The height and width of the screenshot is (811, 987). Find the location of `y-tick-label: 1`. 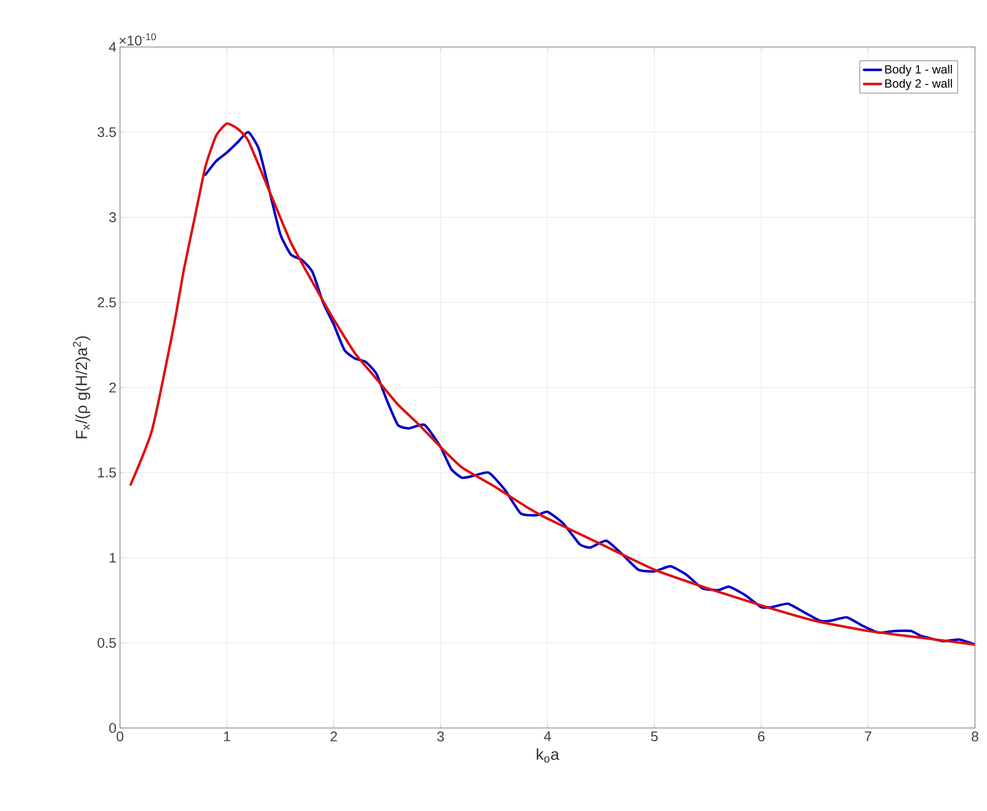

y-tick-label: 1 is located at coordinates (113, 557).